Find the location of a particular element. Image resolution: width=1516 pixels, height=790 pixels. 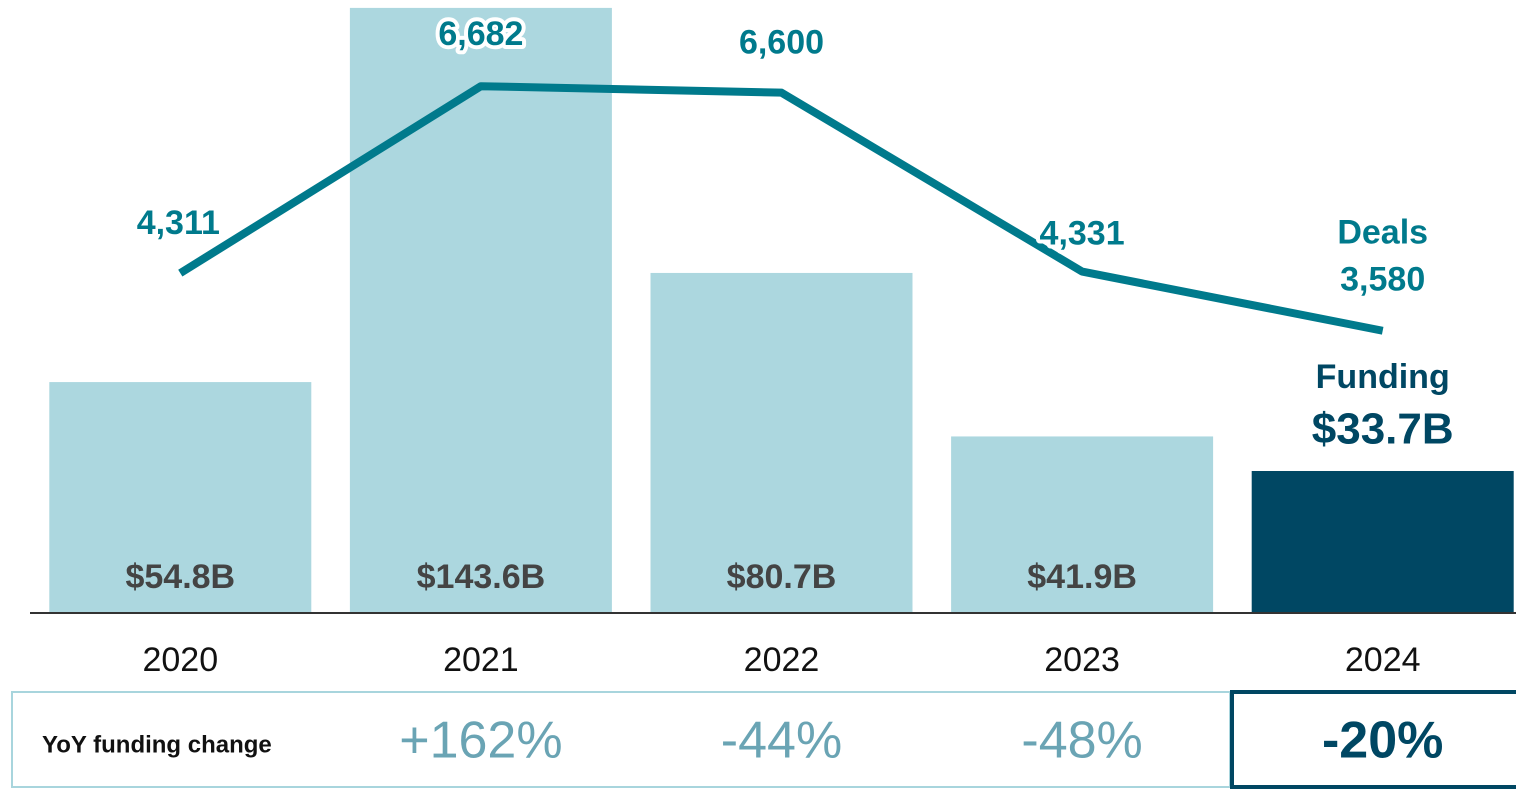

yoy-label: YoY funding change is located at coordinates (157, 744).